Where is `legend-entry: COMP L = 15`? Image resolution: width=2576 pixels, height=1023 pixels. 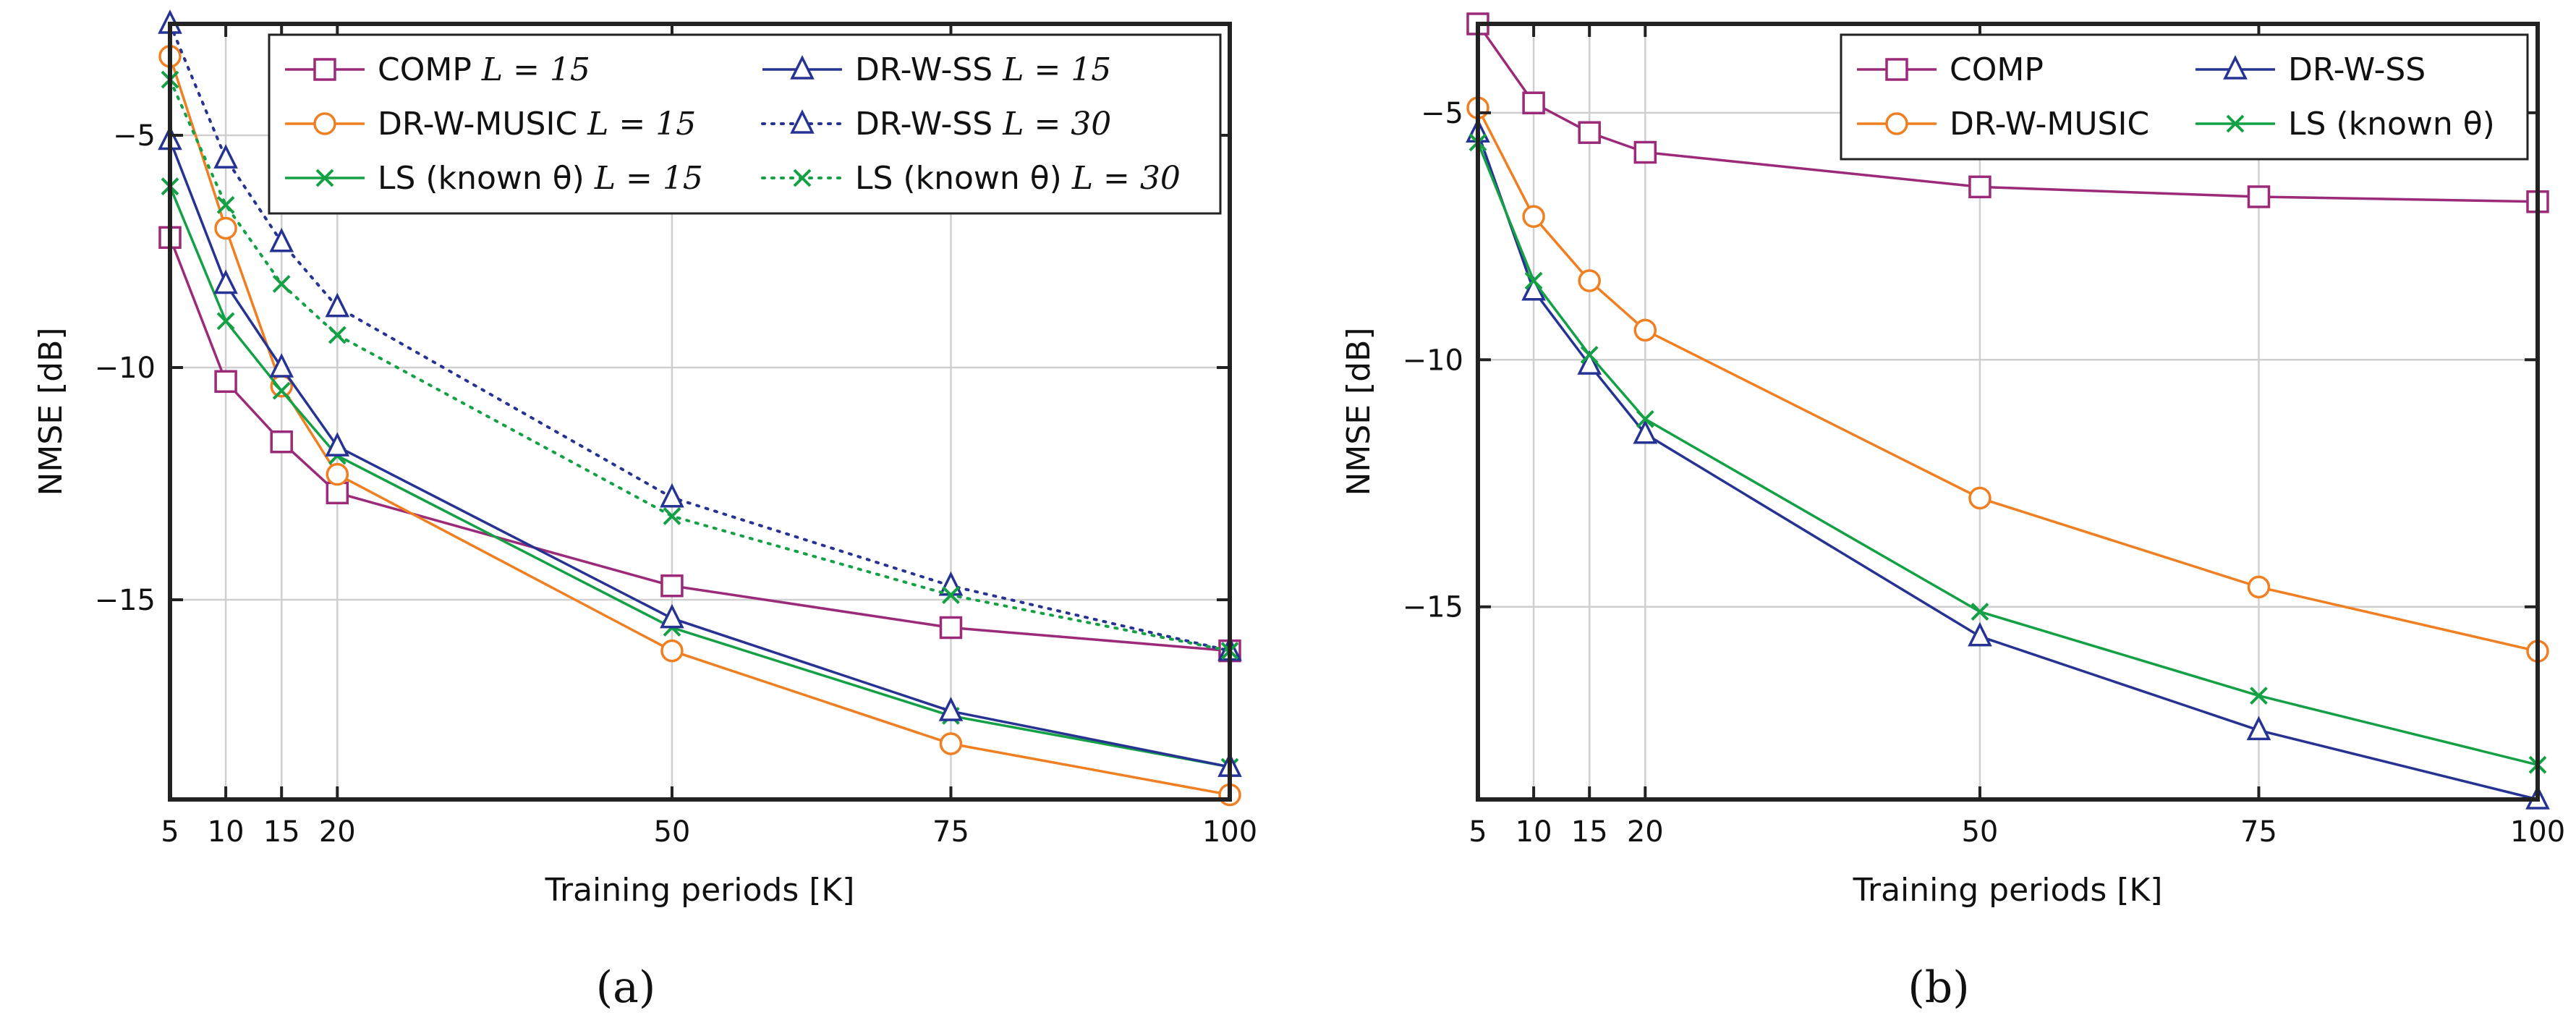 legend-entry: COMP L = 15 is located at coordinates (437, 69).